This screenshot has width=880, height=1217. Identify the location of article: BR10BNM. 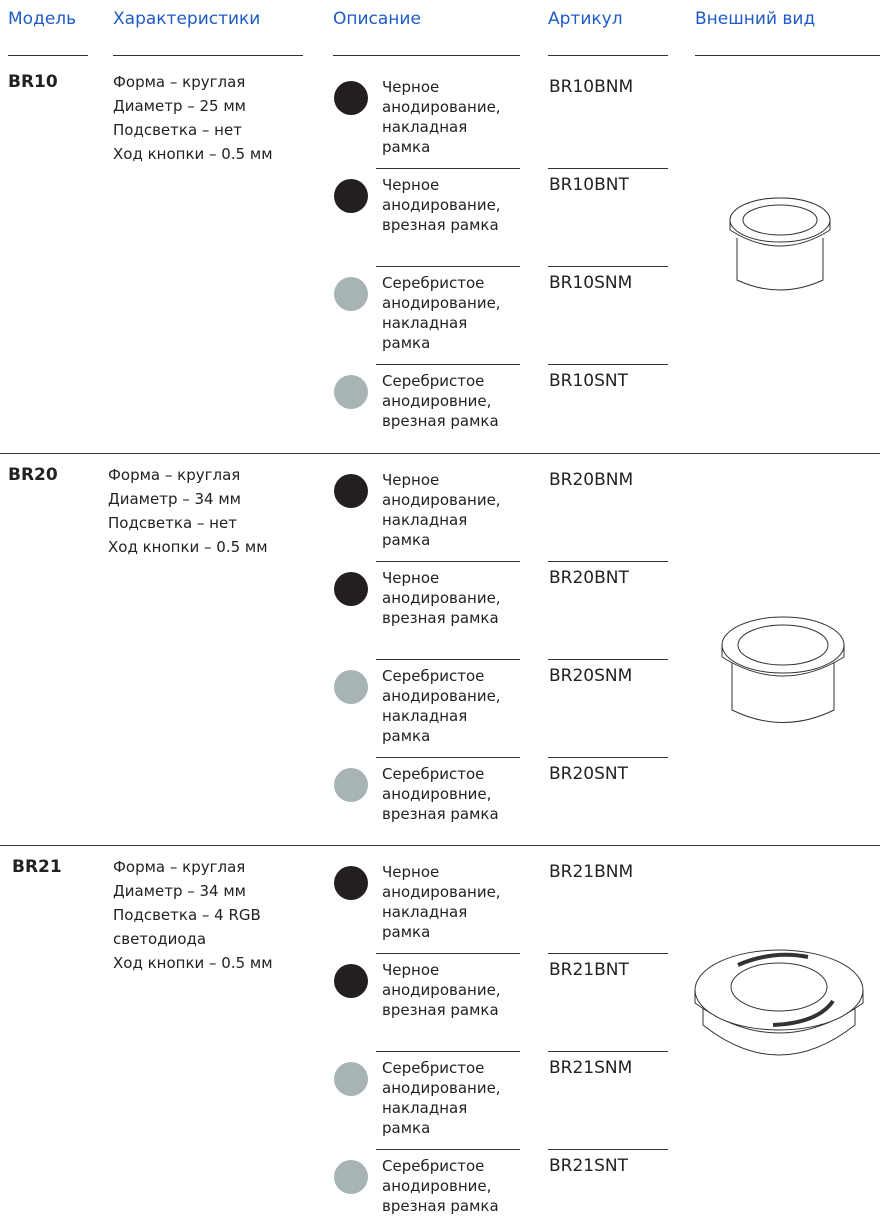
(591, 87).